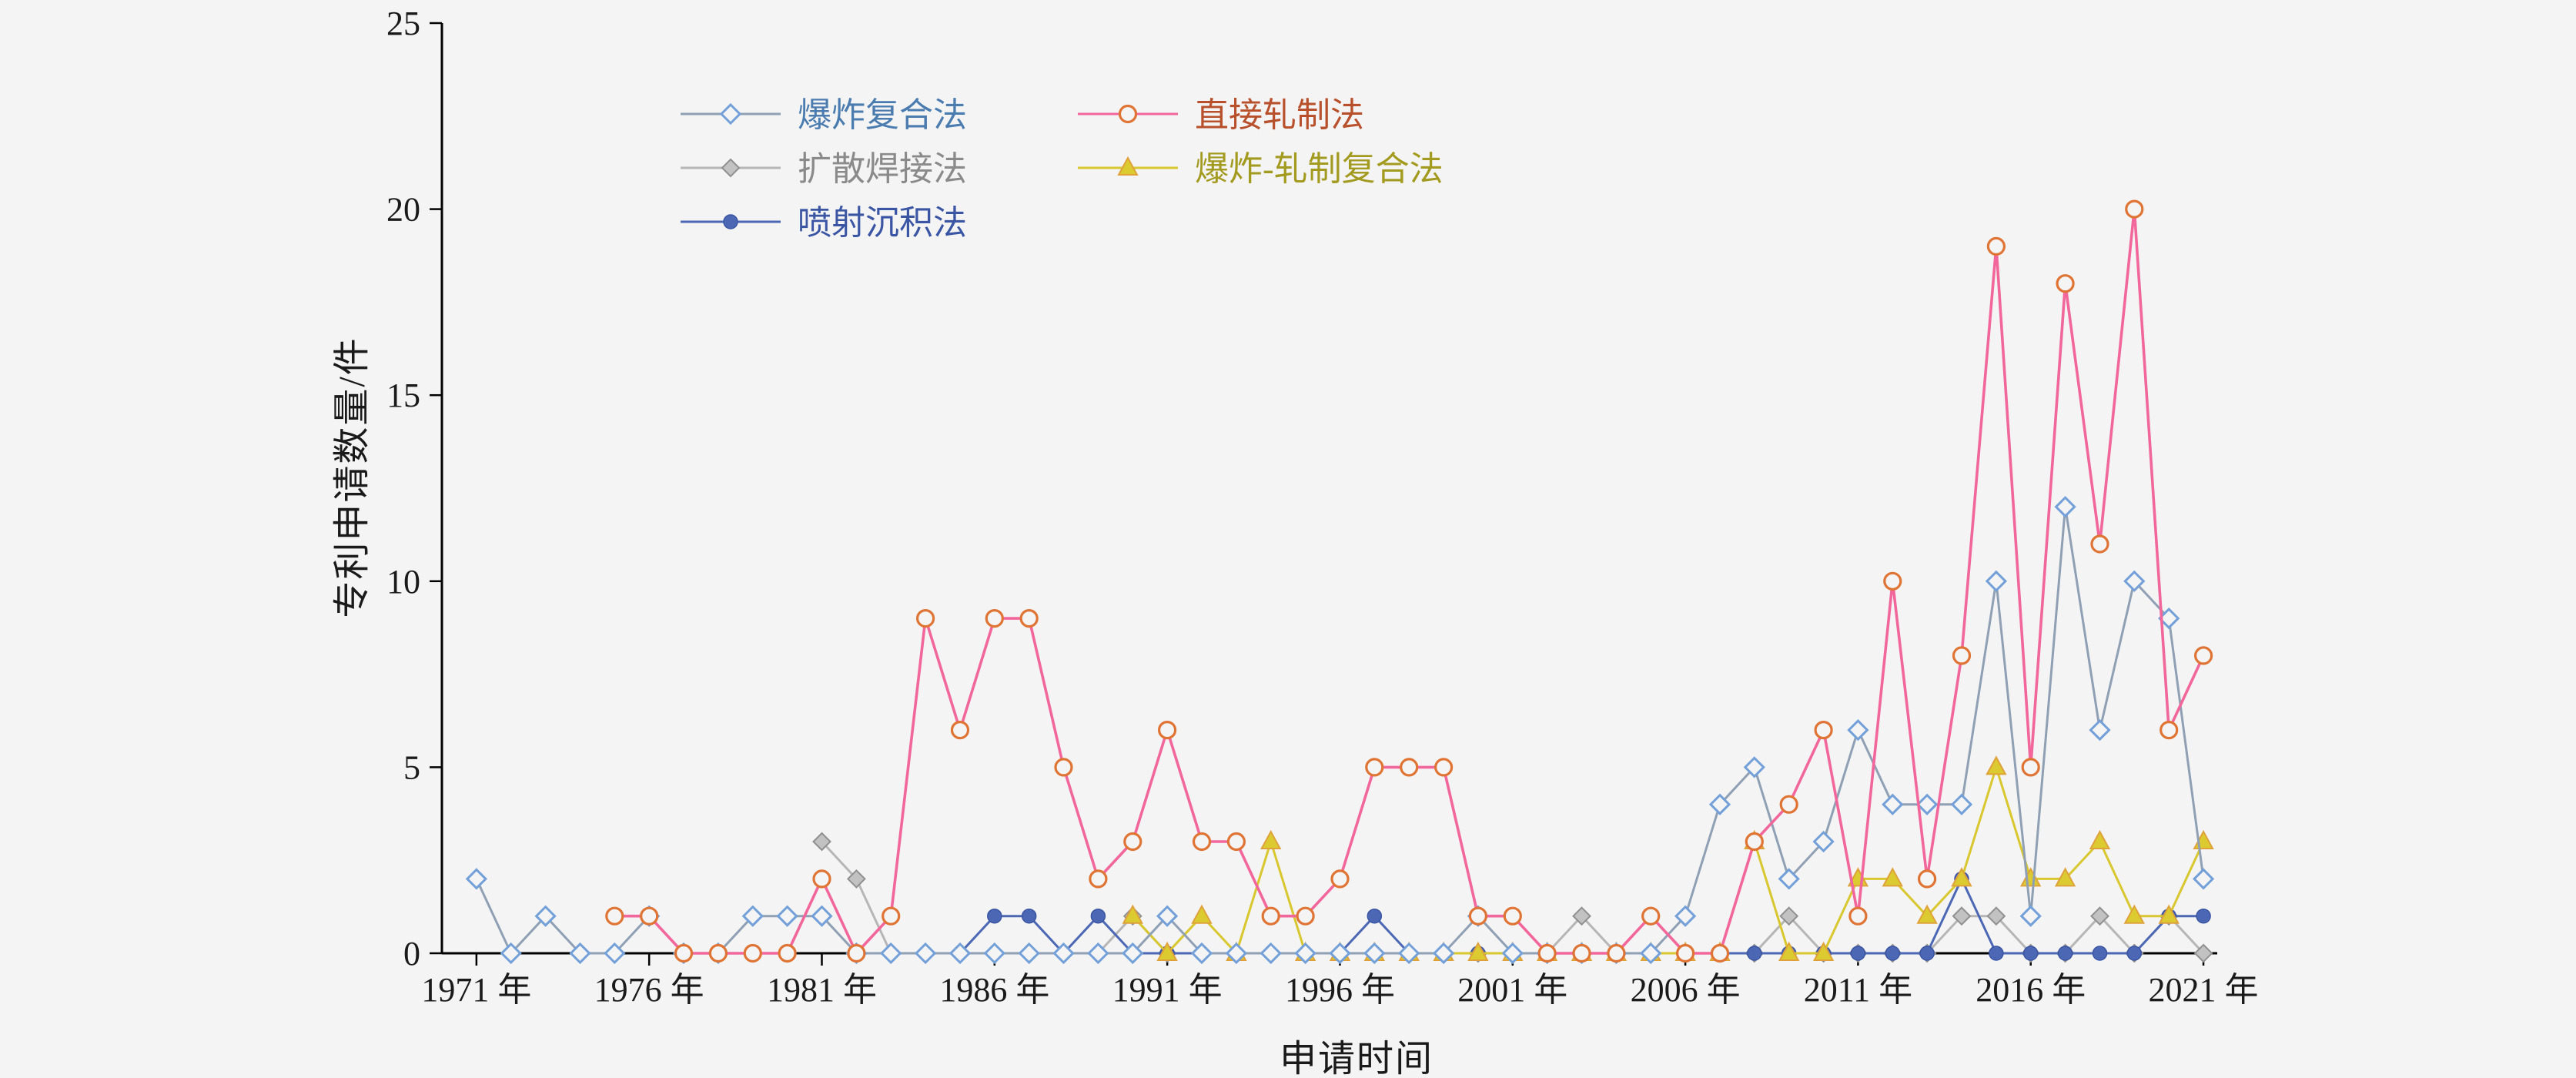  I want to click on legend-item-direct-rolling: 直接轧制法, so click(1221, 115).